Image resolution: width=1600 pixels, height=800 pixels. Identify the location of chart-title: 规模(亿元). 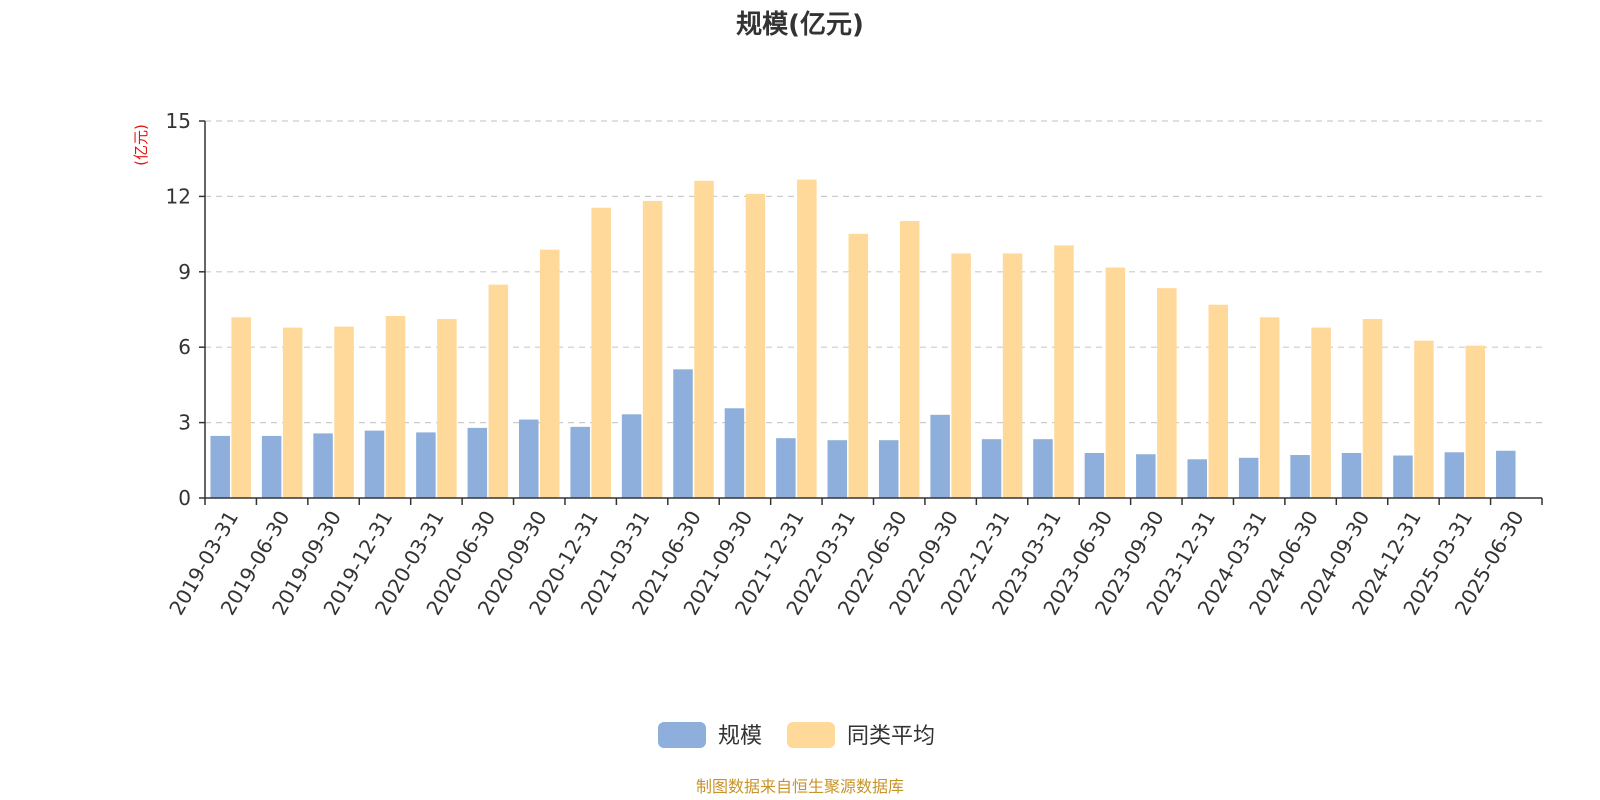
(800, 25).